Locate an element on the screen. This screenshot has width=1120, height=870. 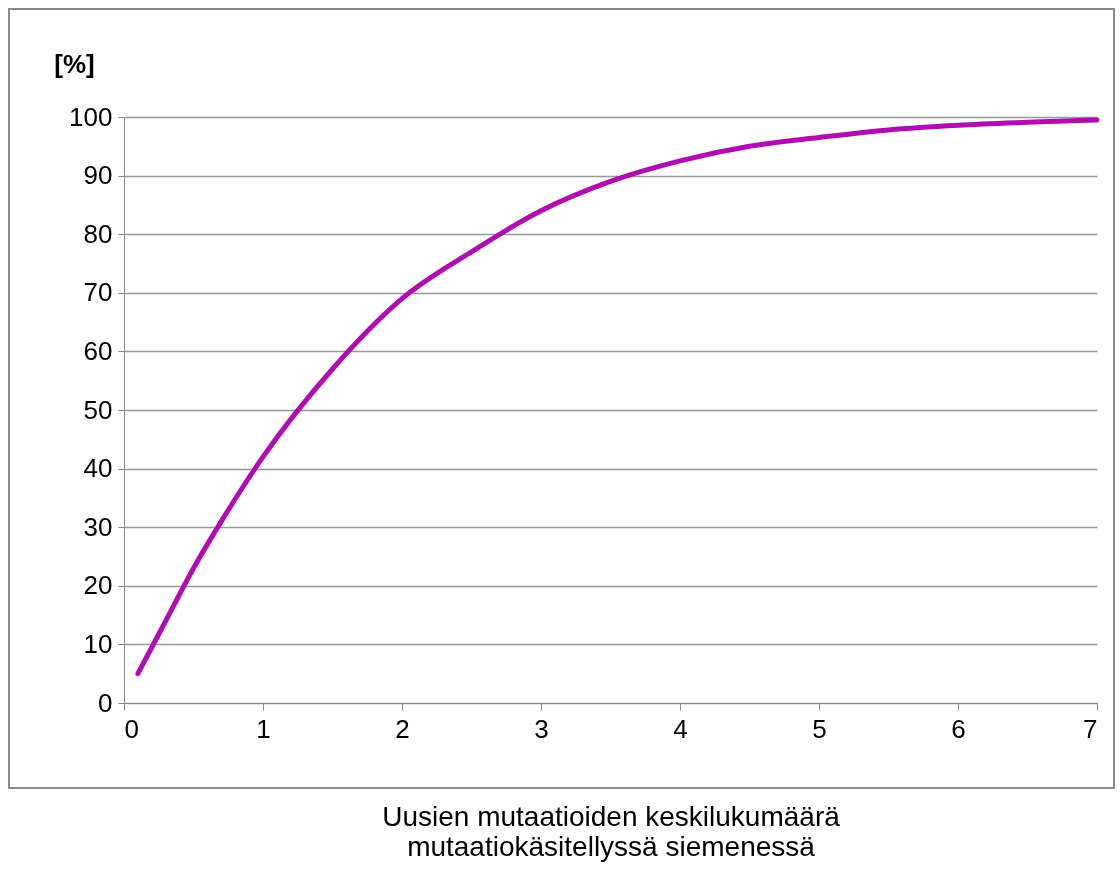
x-tick-label: 0 is located at coordinates (131, 728).